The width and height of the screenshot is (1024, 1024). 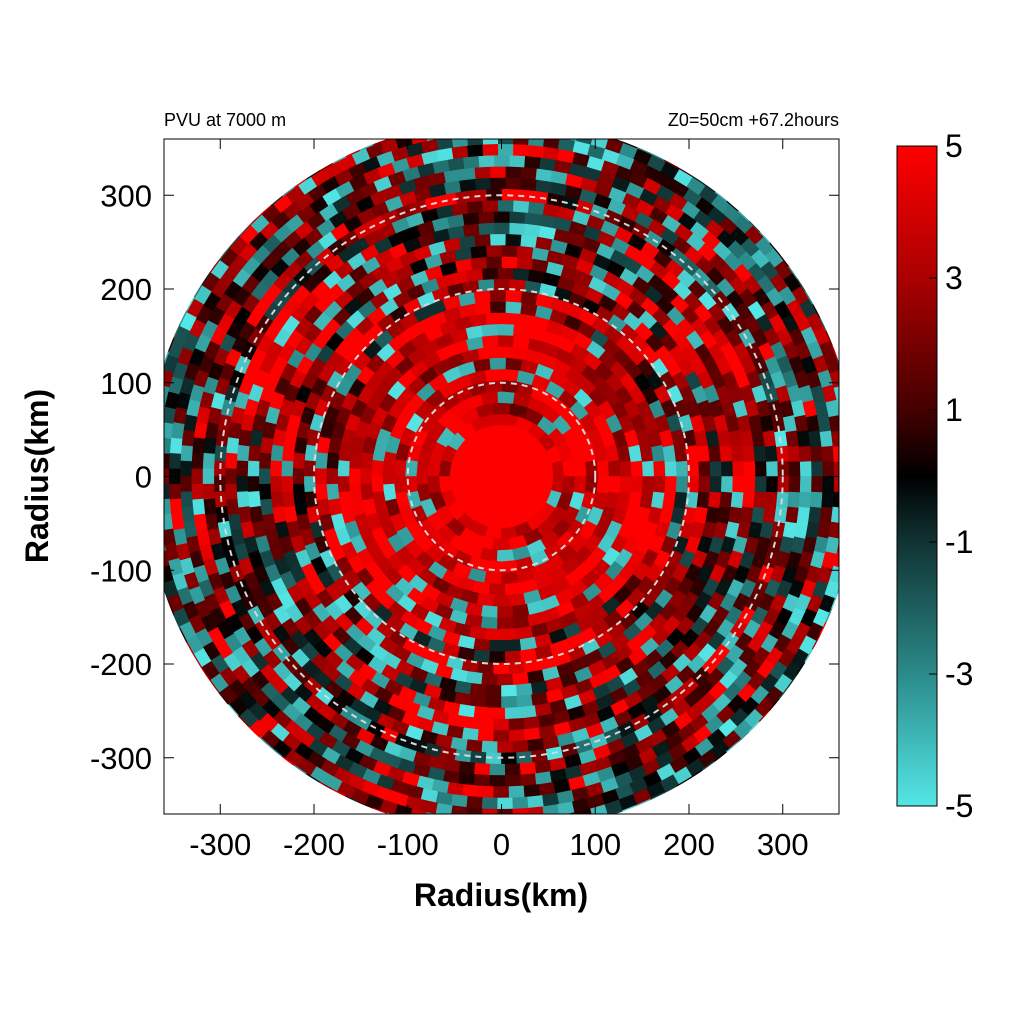 What do you see at coordinates (121, 758) in the screenshot?
I see `y-tick-label: -300` at bounding box center [121, 758].